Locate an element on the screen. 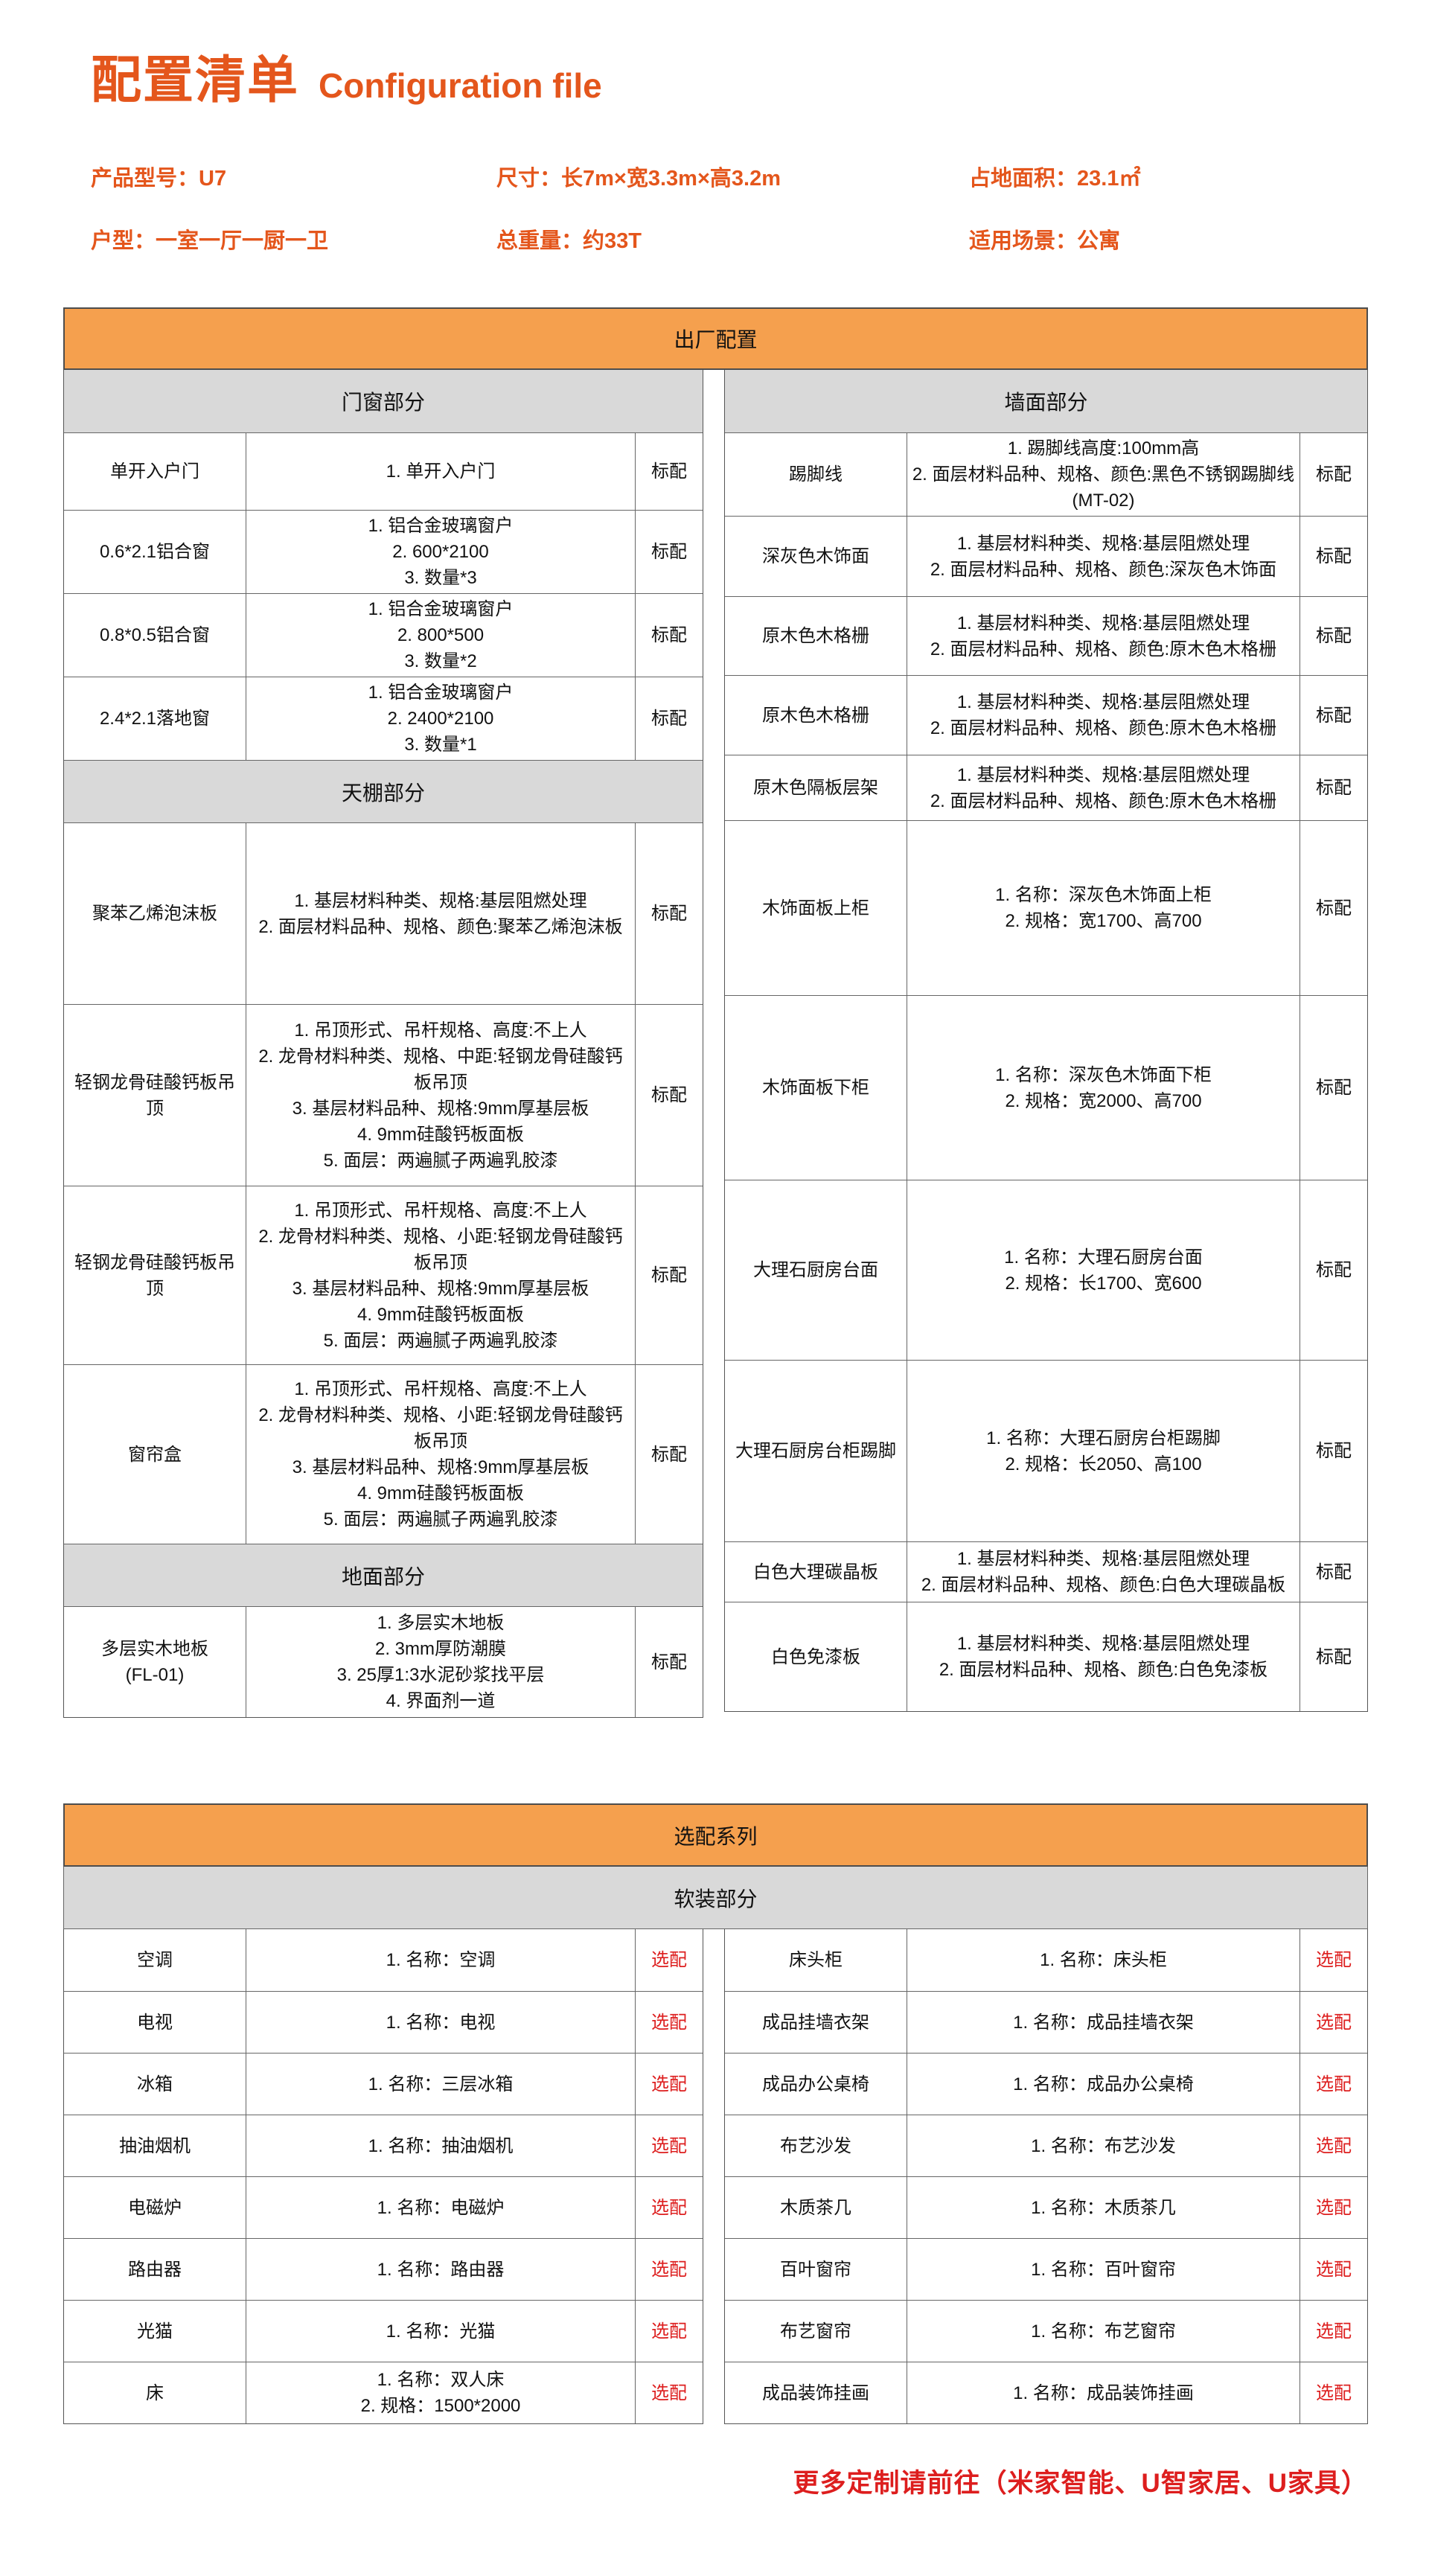  item-name-cell: 抽油烟机 is located at coordinates (155, 2145).